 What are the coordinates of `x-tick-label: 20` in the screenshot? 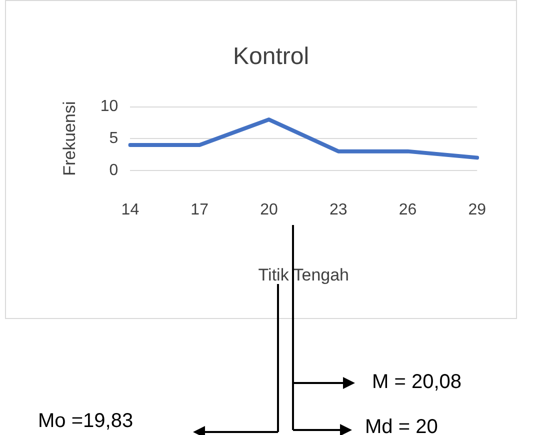 It's located at (269, 209).